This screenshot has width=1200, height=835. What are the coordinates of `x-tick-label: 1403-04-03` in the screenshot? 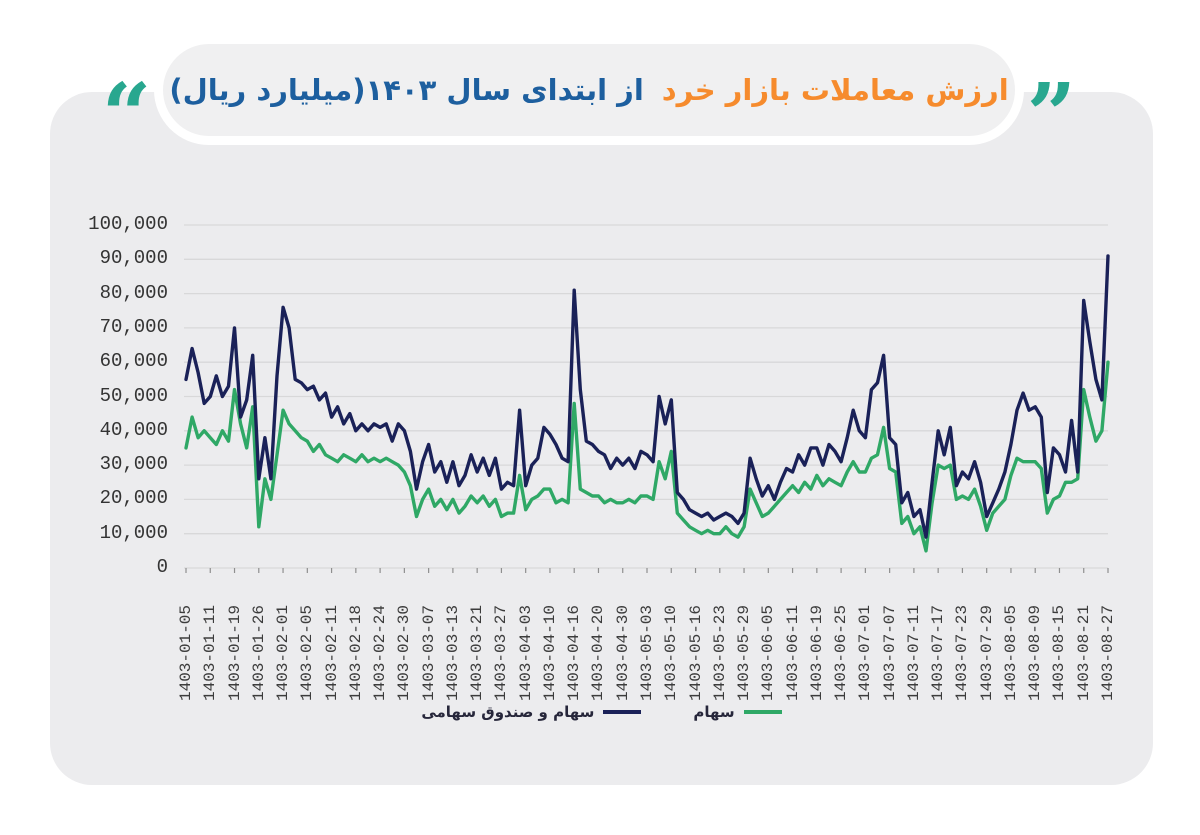 It's located at (525, 652).